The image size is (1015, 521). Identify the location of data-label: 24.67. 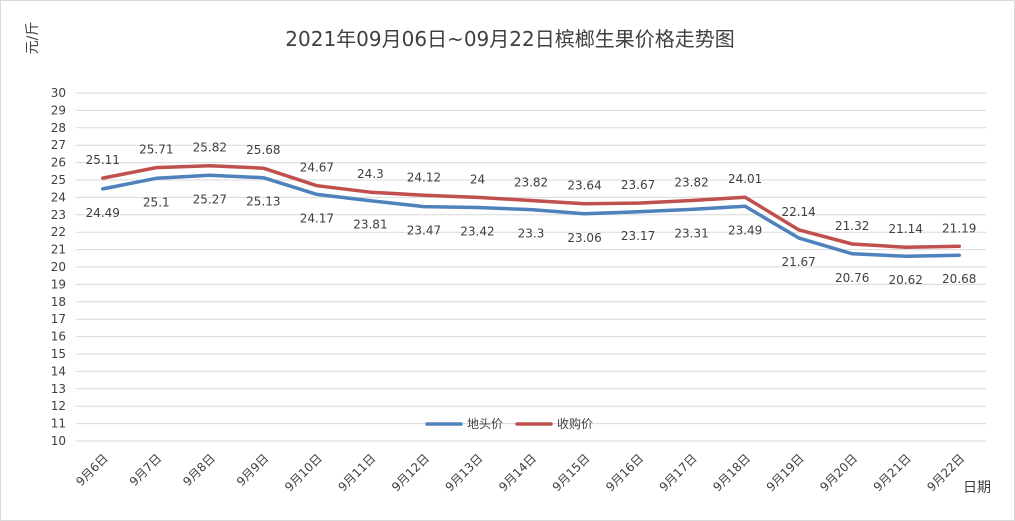
(317, 168).